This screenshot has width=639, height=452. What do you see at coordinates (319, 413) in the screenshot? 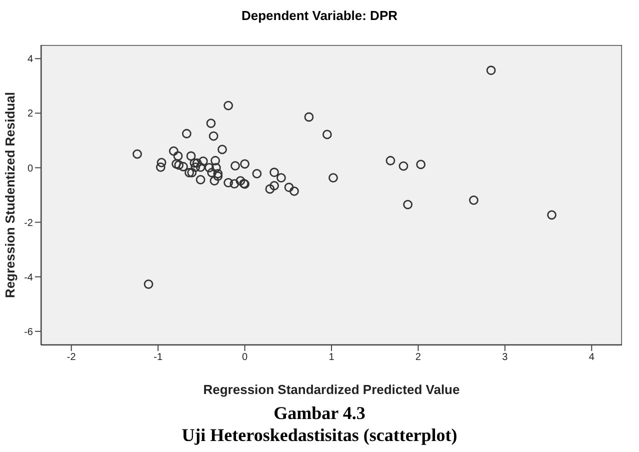
I see `text: Gambar 4.3` at bounding box center [319, 413].